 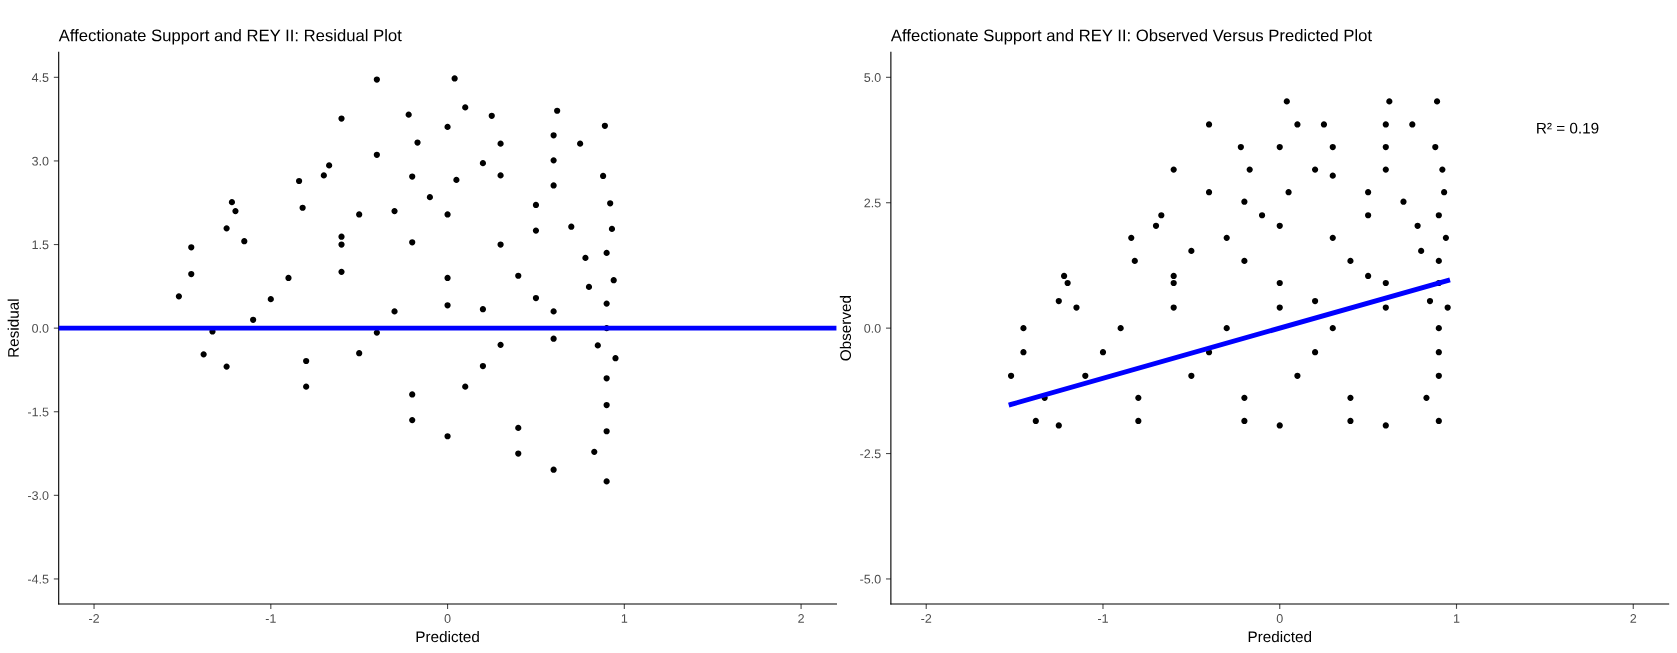 I want to click on y-tick-label: 2.5, so click(x=872, y=203).